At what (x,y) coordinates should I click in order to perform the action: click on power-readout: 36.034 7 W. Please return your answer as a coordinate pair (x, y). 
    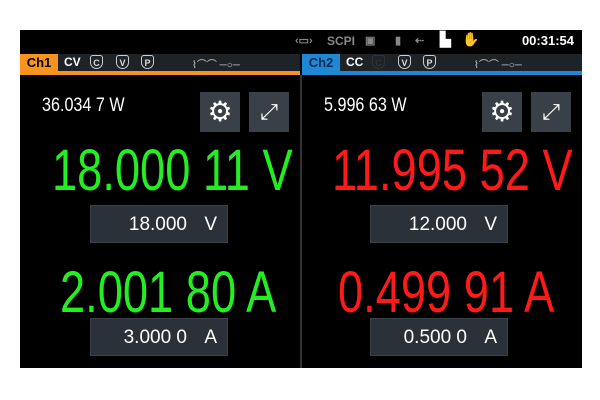
    Looking at the image, I should click on (83, 105).